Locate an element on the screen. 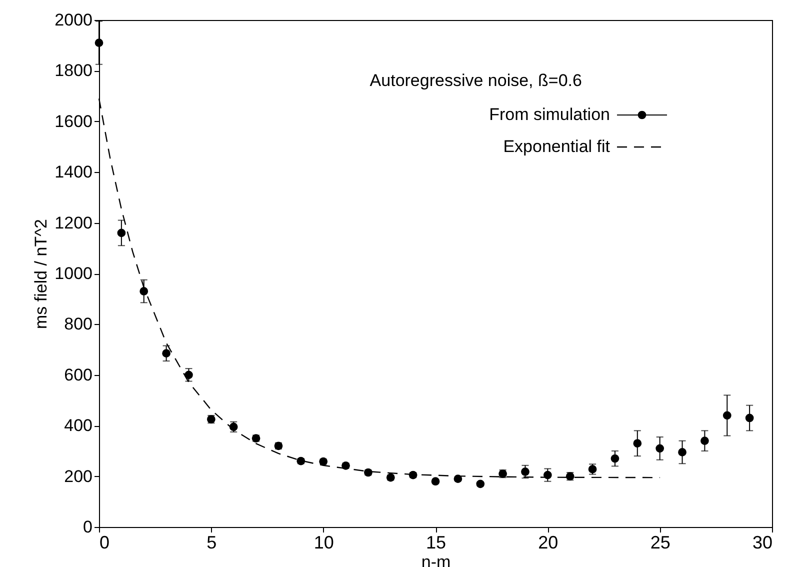 Image resolution: width=801 pixels, height=567 pixels. y-tick-label: 200 is located at coordinates (78, 476).